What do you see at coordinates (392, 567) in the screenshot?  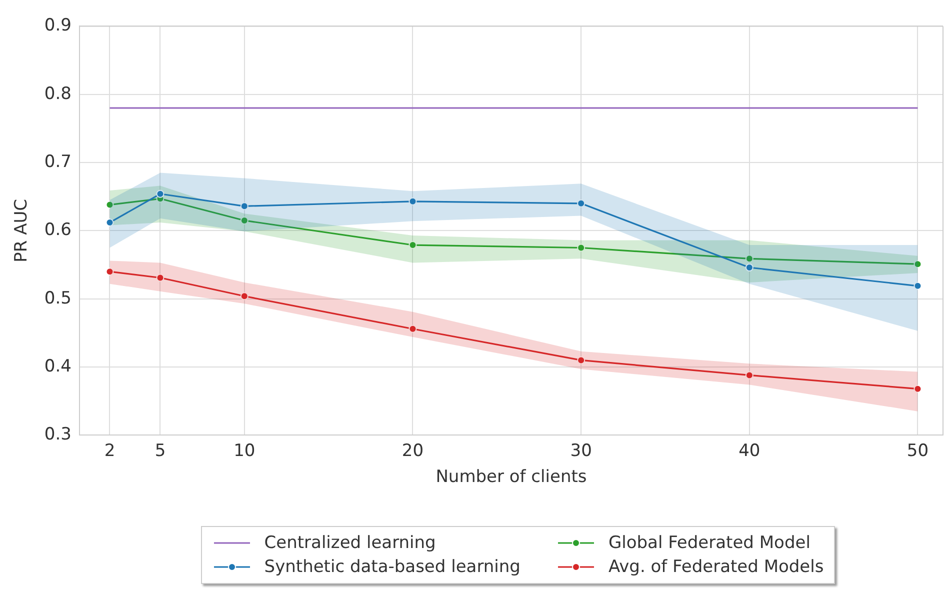 I see `legend-label: Synthetic data-based learning` at bounding box center [392, 567].